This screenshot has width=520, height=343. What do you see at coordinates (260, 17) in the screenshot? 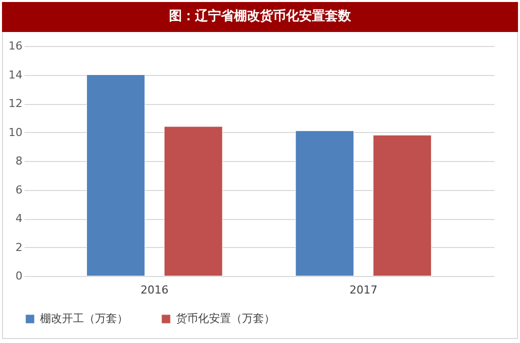
I see `chart-title: 图：辽宁省棚改货币化安置套数` at bounding box center [260, 17].